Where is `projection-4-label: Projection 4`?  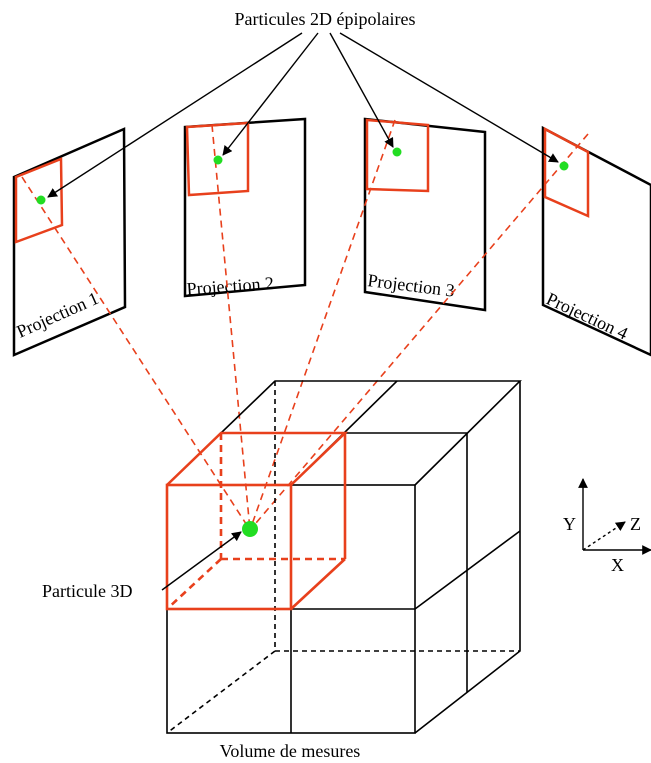
projection-4-label: Projection 4 is located at coordinates (587, 315).